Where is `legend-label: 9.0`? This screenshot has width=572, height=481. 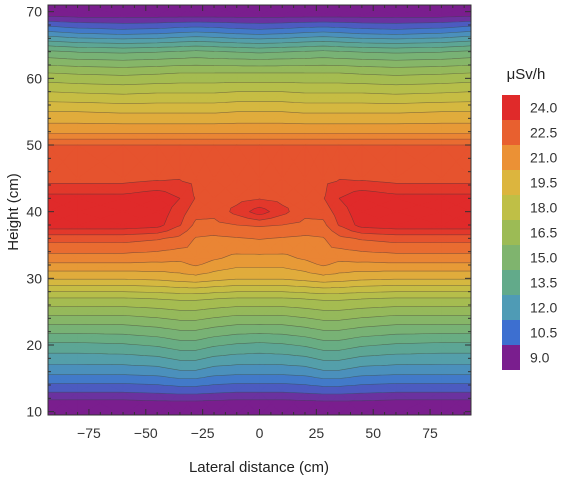
legend-label: 9.0 is located at coordinates (540, 358).